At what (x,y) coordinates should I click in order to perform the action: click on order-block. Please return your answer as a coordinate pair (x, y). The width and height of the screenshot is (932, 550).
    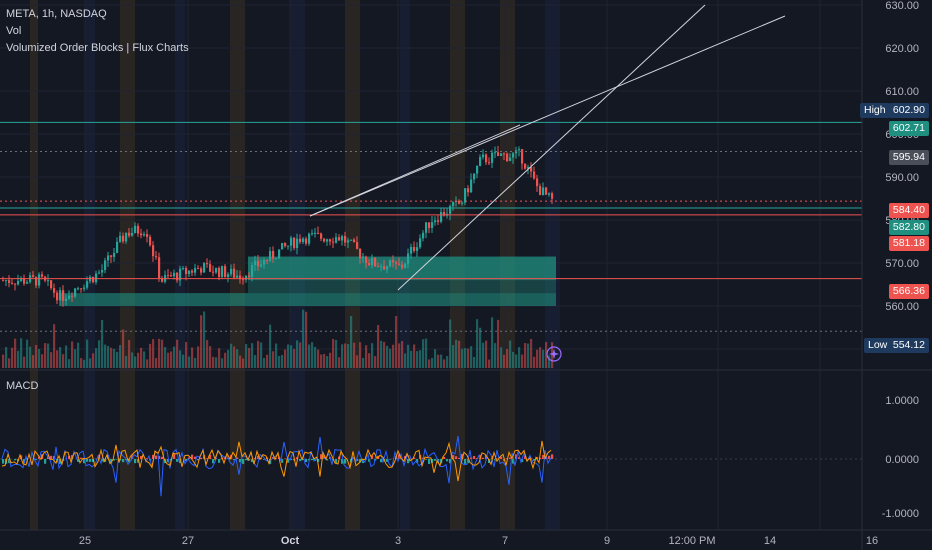
    Looking at the image, I should click on (308, 299).